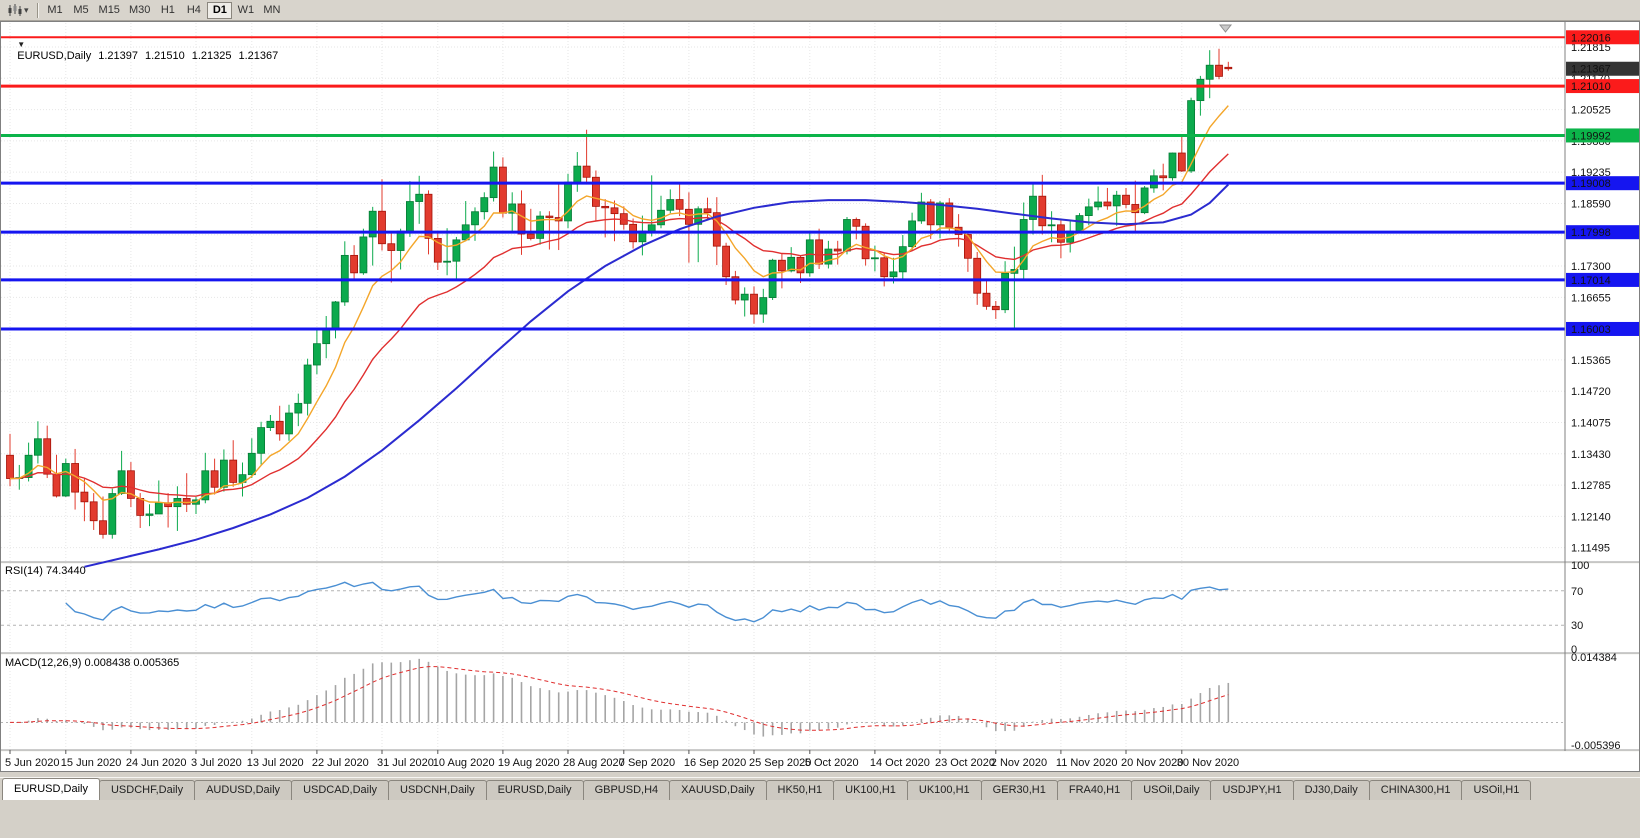 The height and width of the screenshot is (838, 1640). I want to click on chart-tab-usoil-daily: USOil,Daily, so click(1171, 790).